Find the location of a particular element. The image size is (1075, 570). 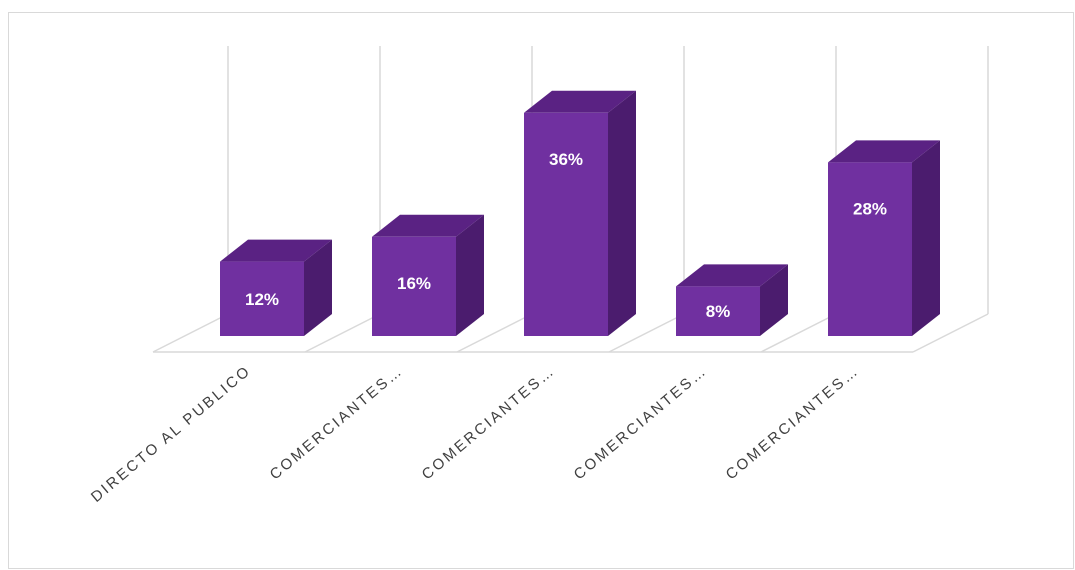

data-label: 8% is located at coordinates (718, 311).